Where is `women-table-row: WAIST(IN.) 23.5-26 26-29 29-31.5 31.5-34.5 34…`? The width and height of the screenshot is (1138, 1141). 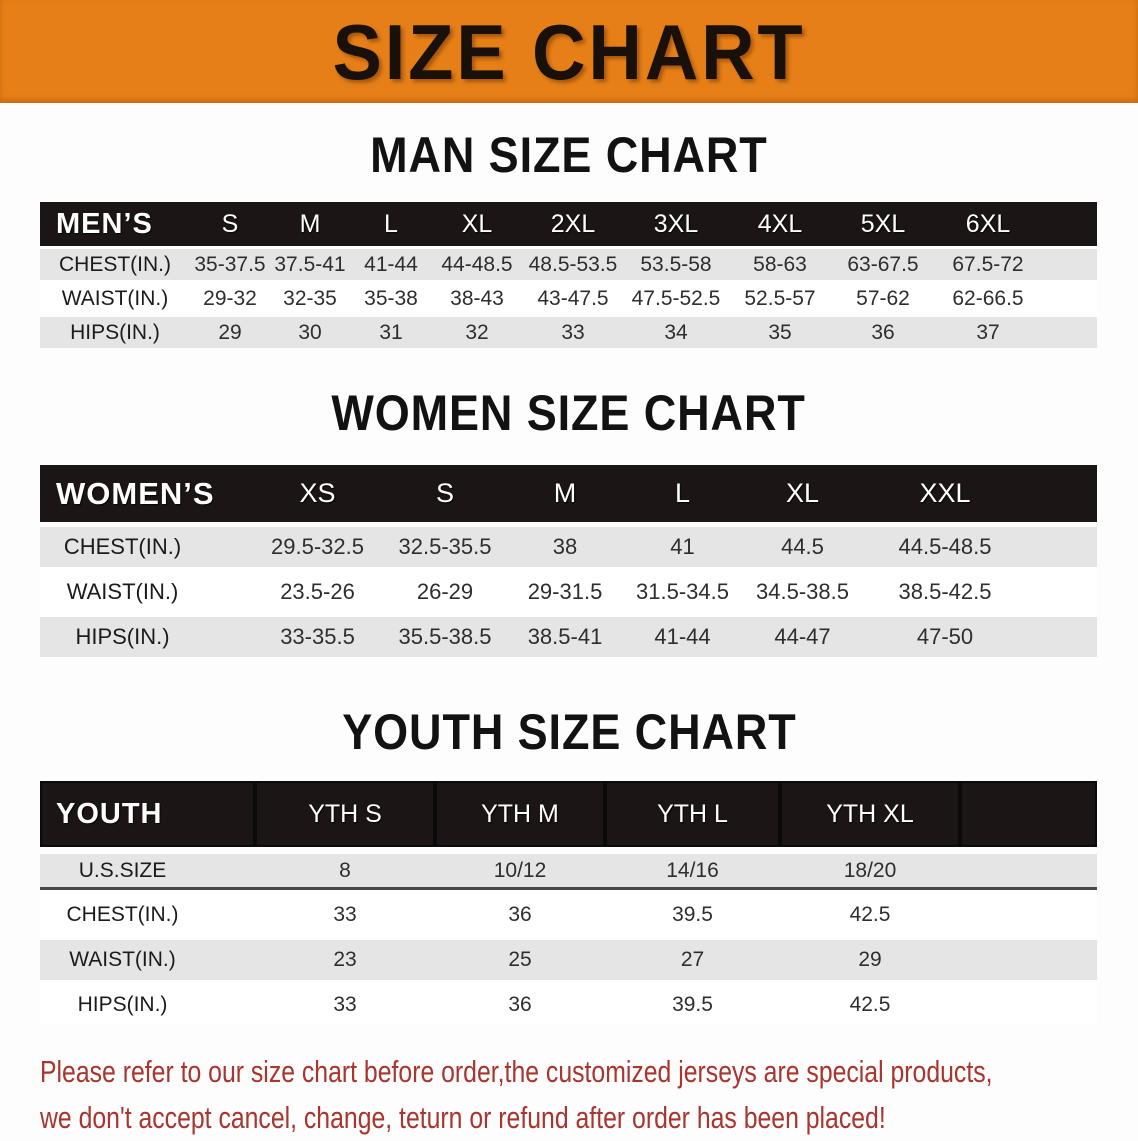
women-table-row: WAIST(IN.) 23.5-26 26-29 29-31.5 31.5-34.5 34… is located at coordinates (568, 589).